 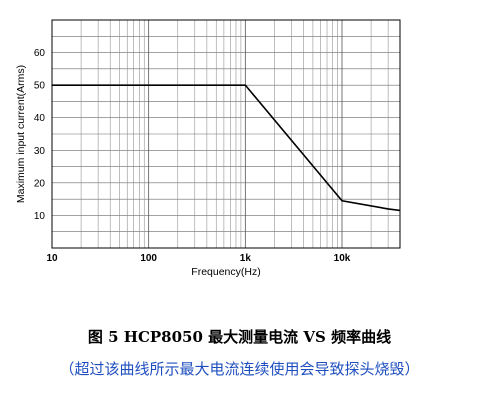 What do you see at coordinates (148, 258) in the screenshot?
I see `x-tick-label: 100` at bounding box center [148, 258].